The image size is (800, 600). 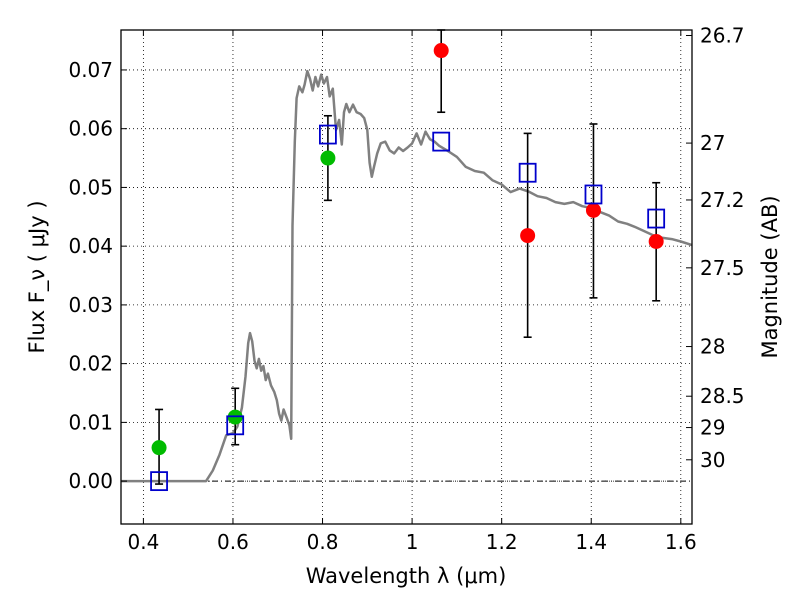 What do you see at coordinates (591, 542) in the screenshot?
I see `x-tick-label: 1.4` at bounding box center [591, 542].